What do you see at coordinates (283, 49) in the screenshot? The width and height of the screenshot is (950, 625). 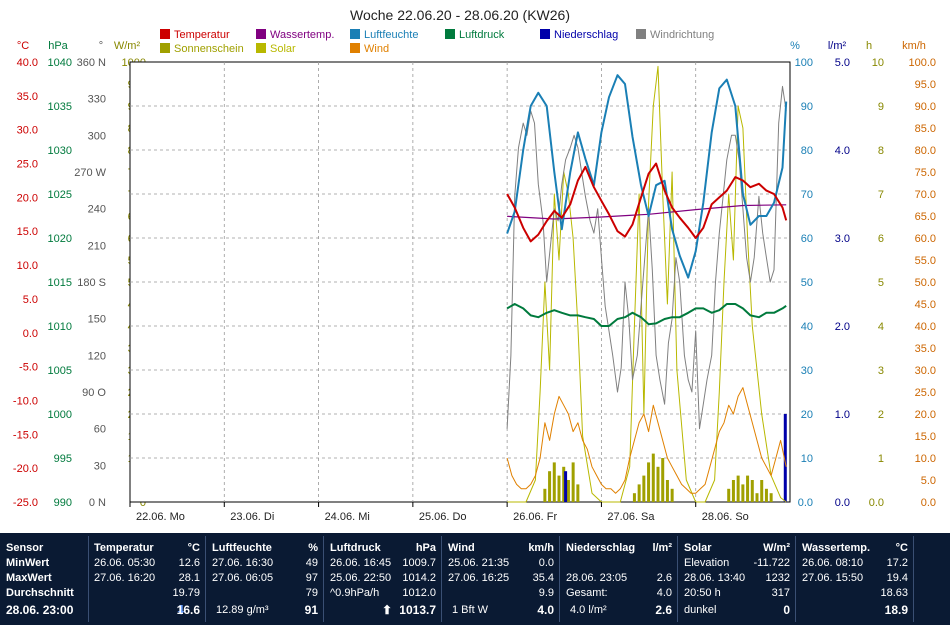 I see `legend-label: Solar` at bounding box center [283, 49].